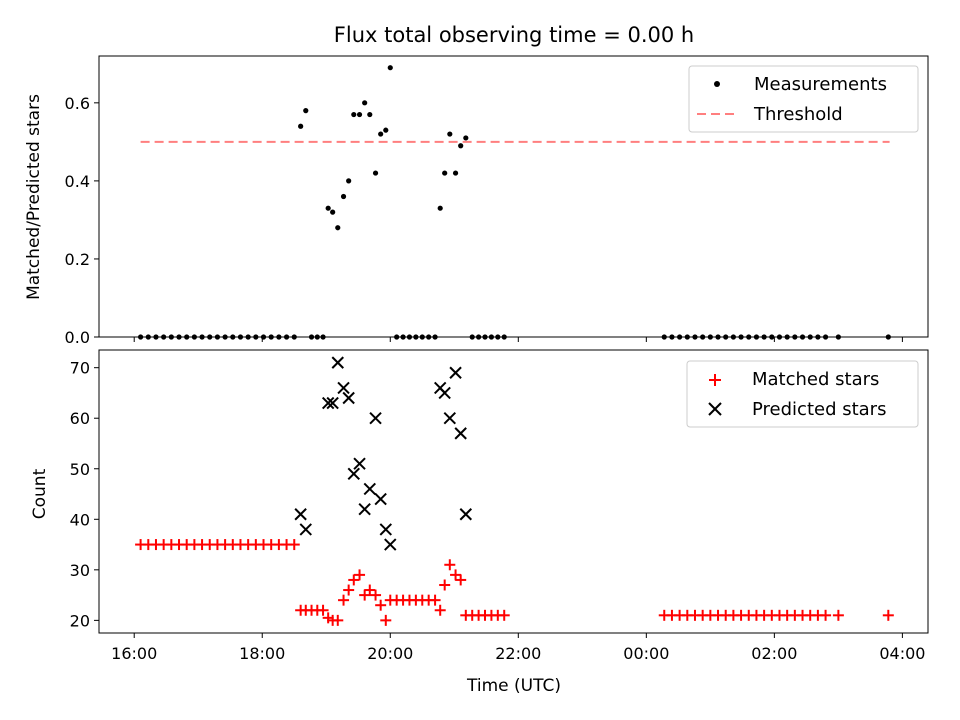 The image size is (960, 720). I want to click on x-tick-label: 20:00, so click(390, 653).